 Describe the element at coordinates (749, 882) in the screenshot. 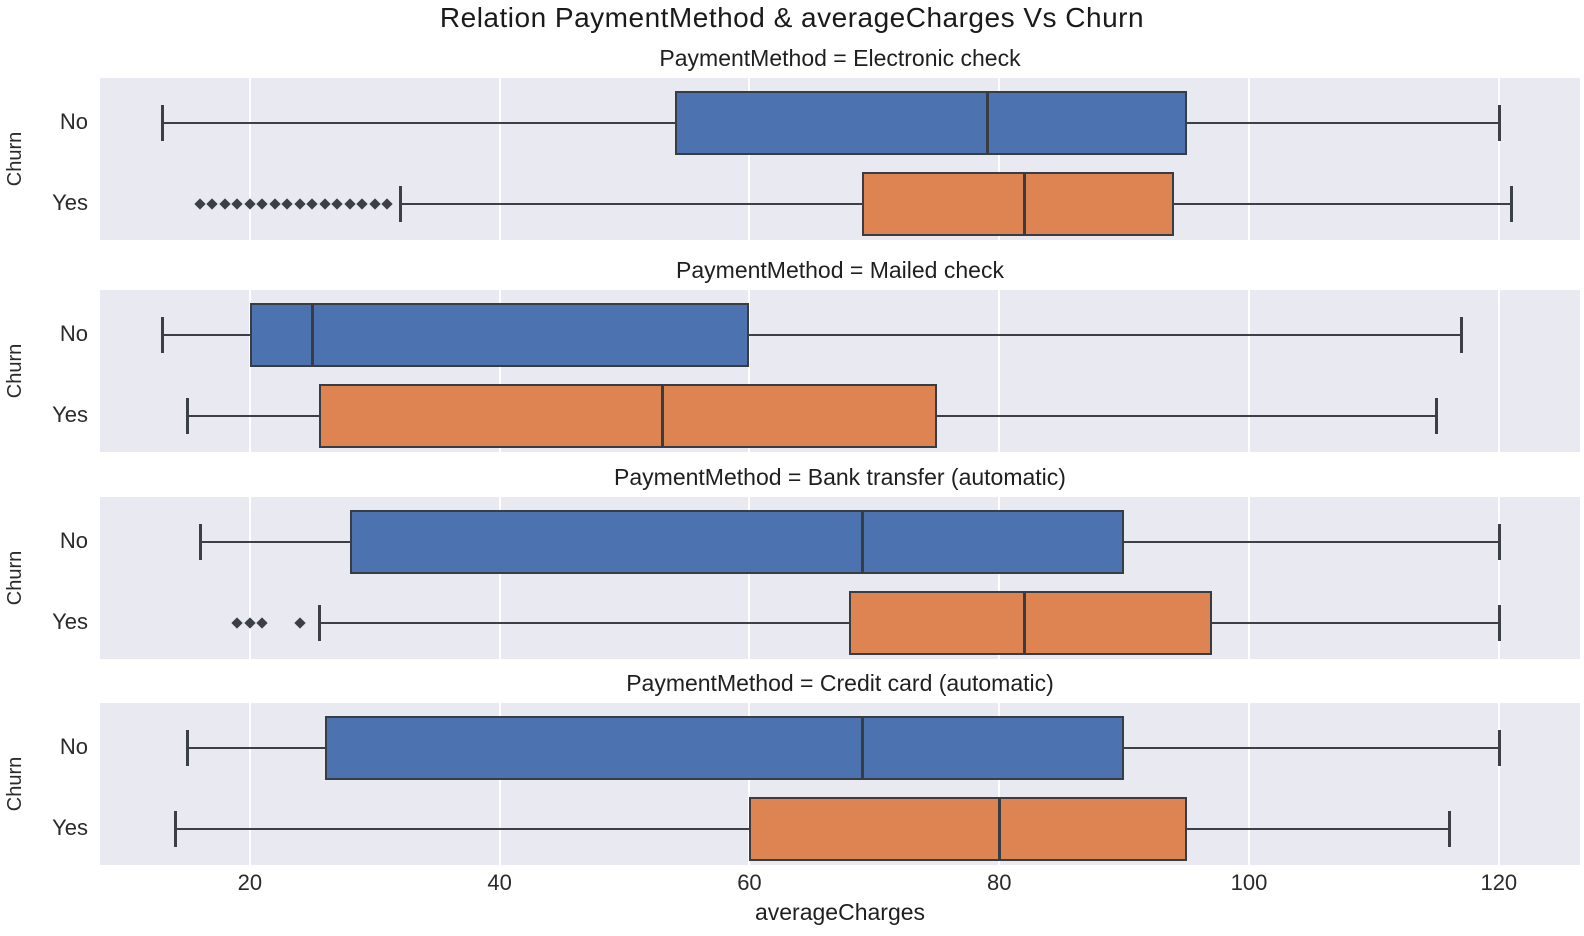

I see `x-tick-label: 60` at that location.